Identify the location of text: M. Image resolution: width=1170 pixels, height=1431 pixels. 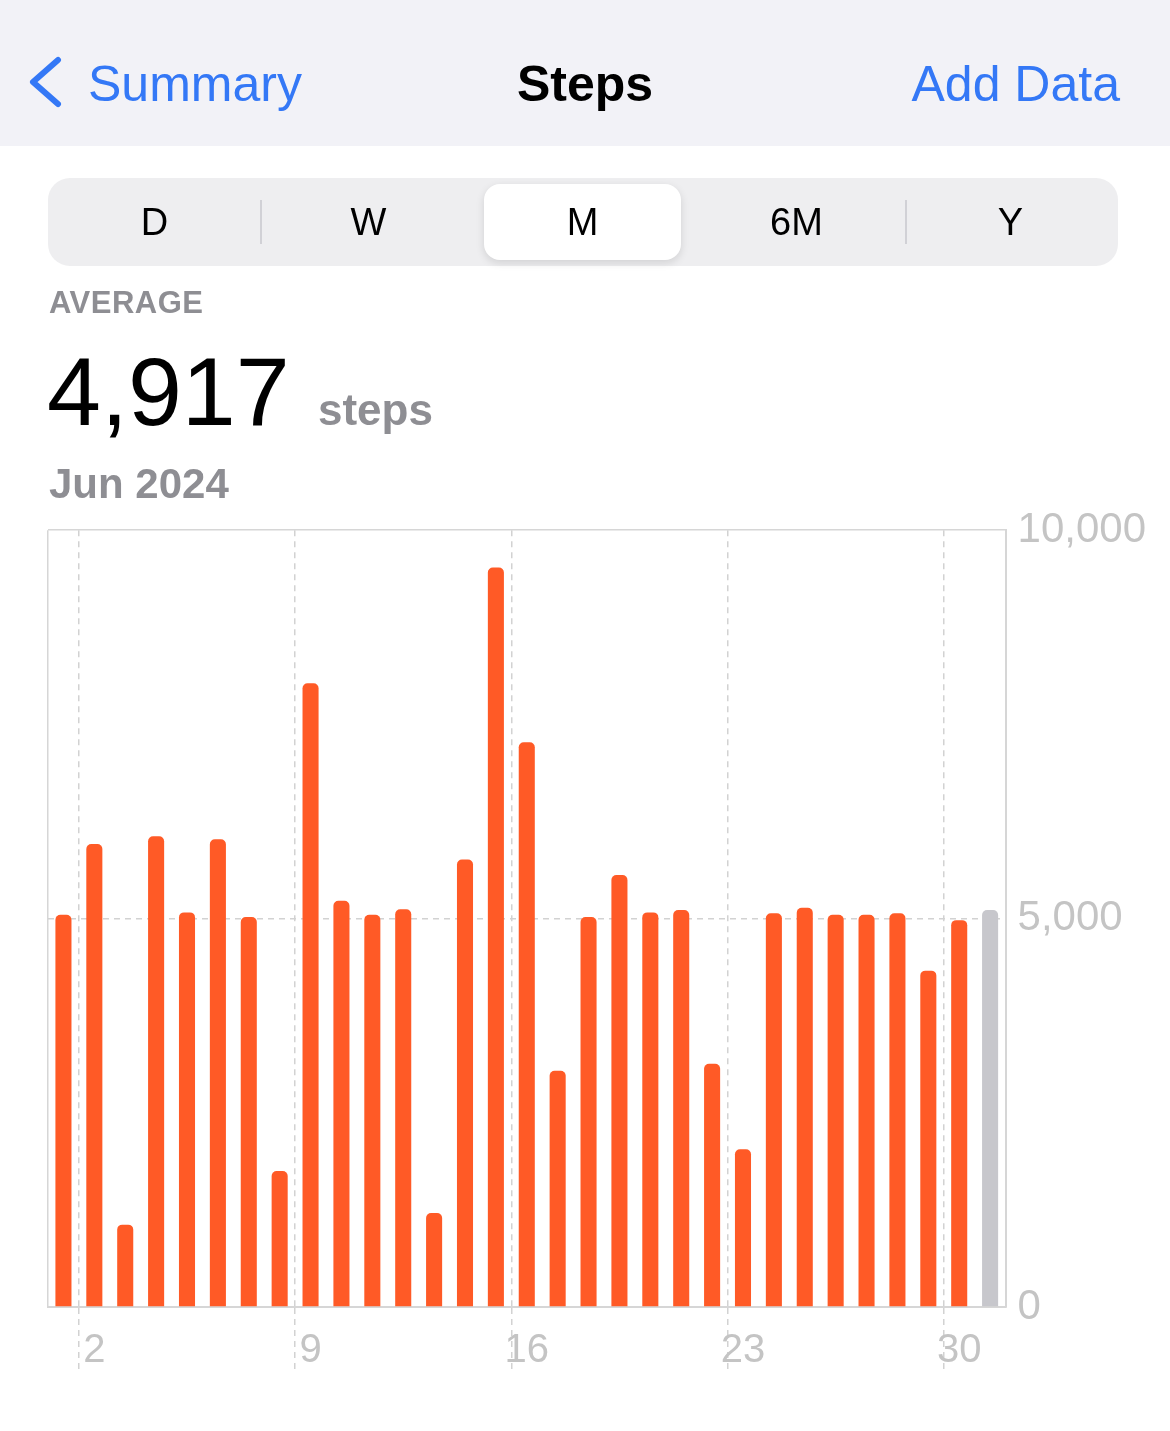
(582, 222).